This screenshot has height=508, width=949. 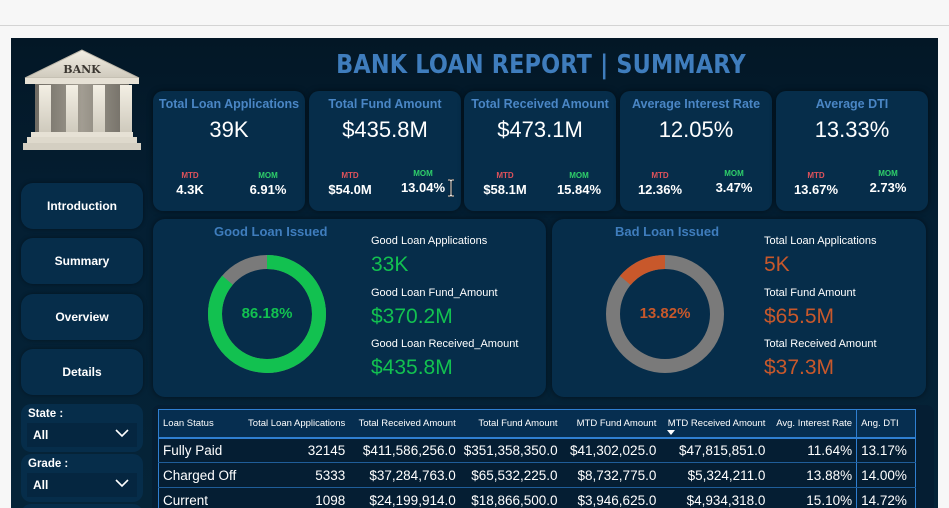 I want to click on good-loan-applications-label: Good Loan Applications, so click(x=429, y=241).